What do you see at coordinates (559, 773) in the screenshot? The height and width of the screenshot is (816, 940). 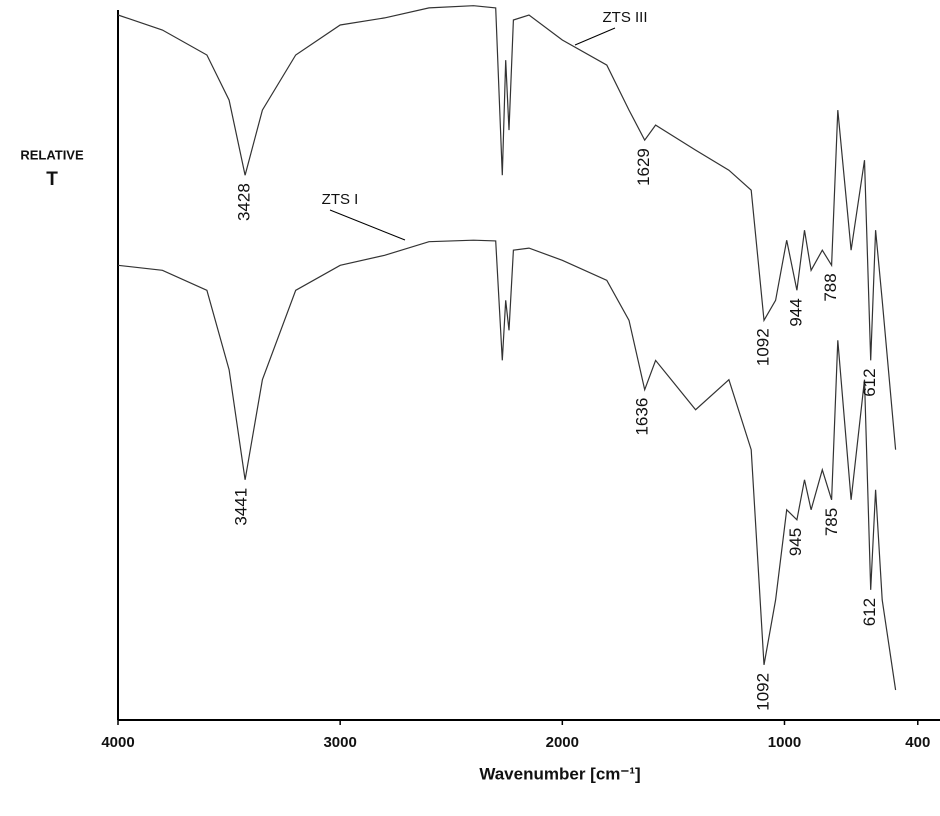 I see `x-label: Wavenumber [cm⁻¹]` at bounding box center [559, 773].